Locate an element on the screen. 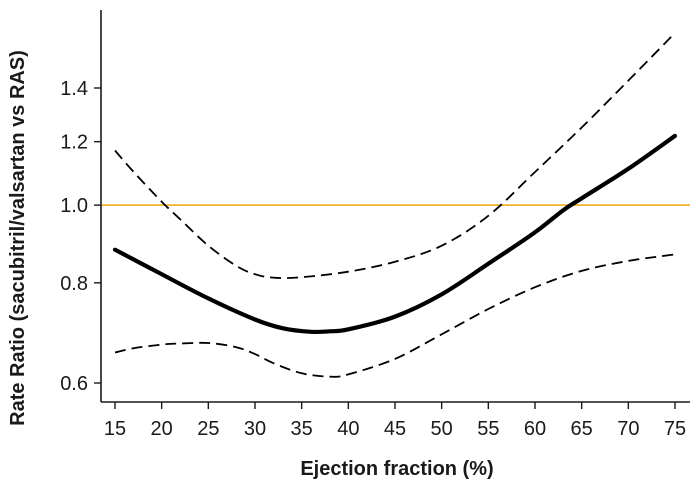 The height and width of the screenshot is (489, 700). x-tick-label: 75 is located at coordinates (675, 429).